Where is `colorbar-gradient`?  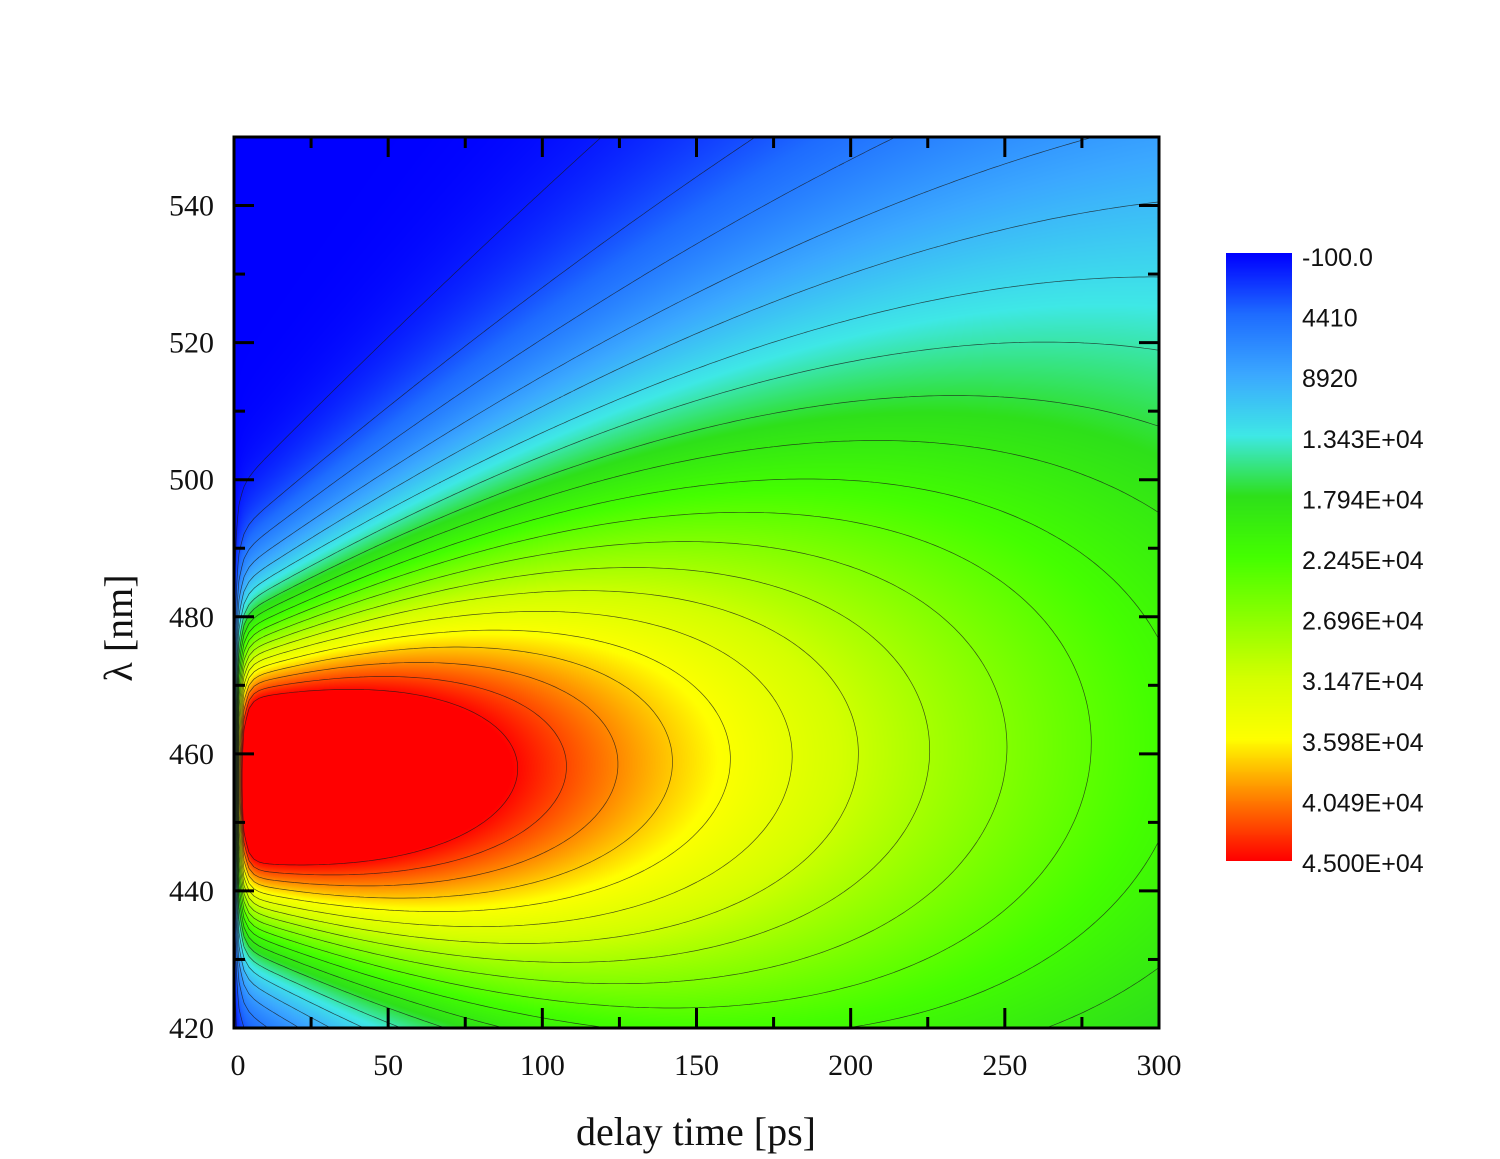
colorbar-gradient is located at coordinates (1259, 557).